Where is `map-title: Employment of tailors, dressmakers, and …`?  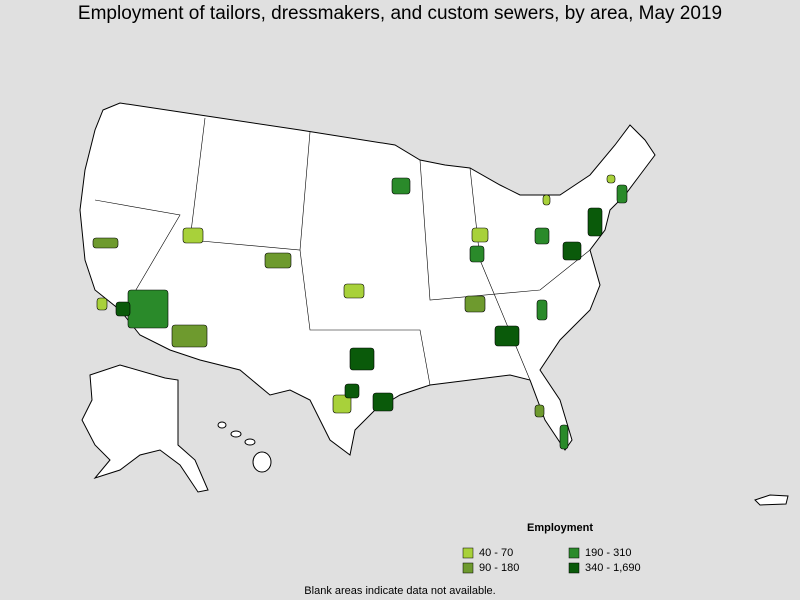 map-title: Employment of tailors, dressmakers, and … is located at coordinates (400, 13).